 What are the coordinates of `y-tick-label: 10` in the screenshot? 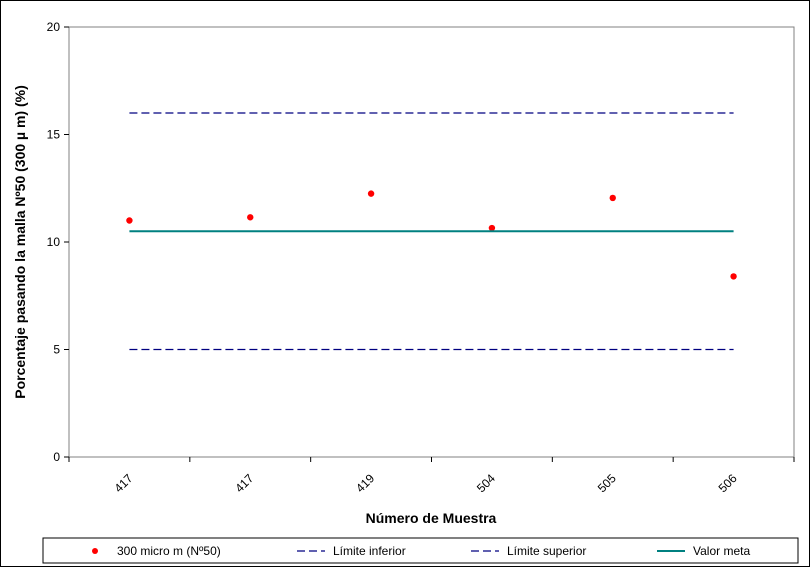 It's located at (54, 242).